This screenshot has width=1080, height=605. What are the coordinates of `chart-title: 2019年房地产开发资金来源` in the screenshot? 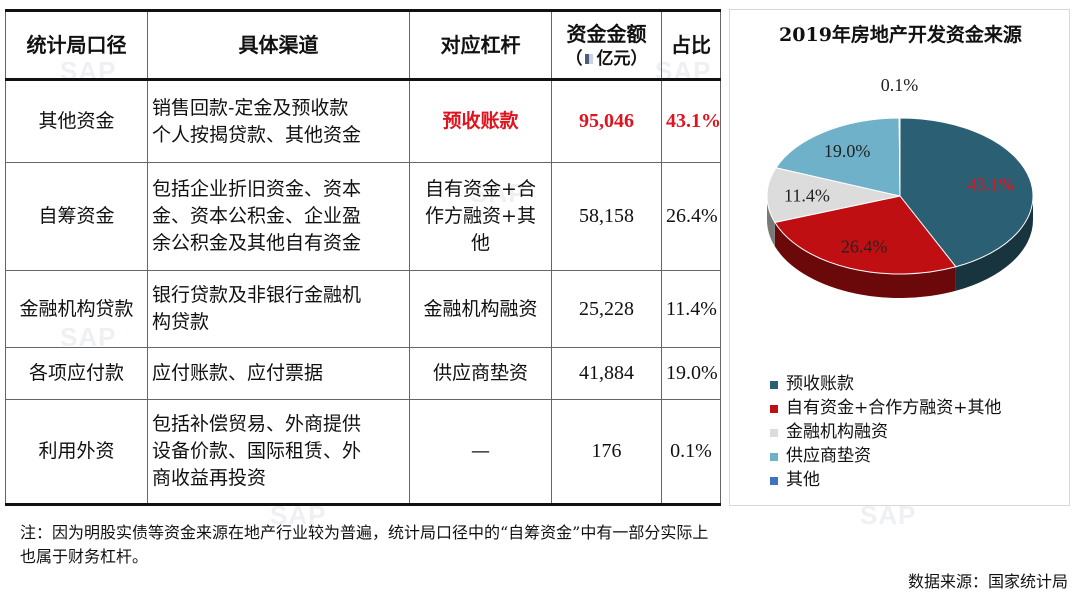 It's located at (900, 35).